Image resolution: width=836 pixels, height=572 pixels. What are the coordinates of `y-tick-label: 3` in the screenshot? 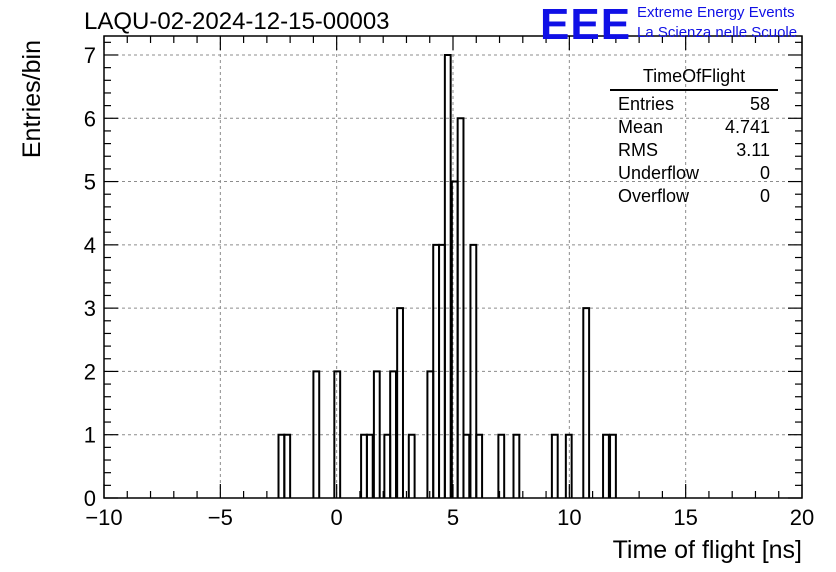 It's located at (90, 308).